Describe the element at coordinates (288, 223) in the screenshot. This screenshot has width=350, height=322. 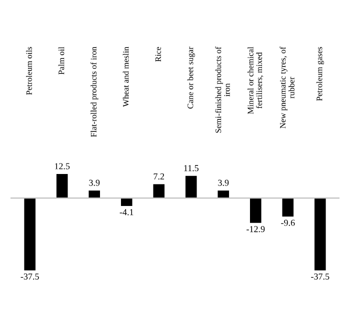
I see `data-label: -9.6` at that location.